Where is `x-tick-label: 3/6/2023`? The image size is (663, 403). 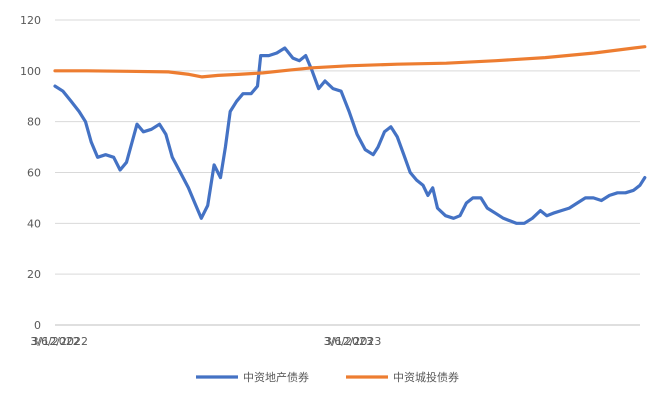 x-tick-label: 3/6/2023 is located at coordinates (348, 341).